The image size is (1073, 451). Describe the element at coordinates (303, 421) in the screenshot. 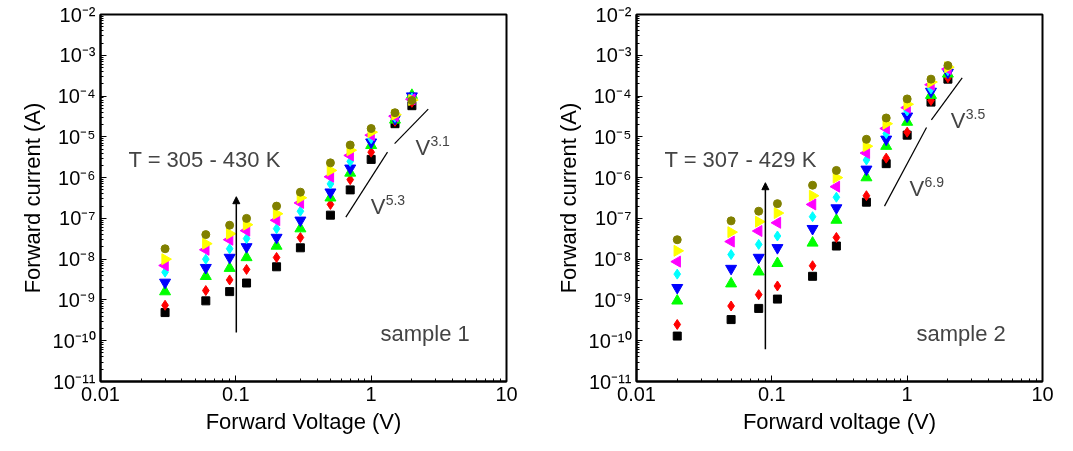

I see `x-axis-title: Forward Voltage (V)` at that location.